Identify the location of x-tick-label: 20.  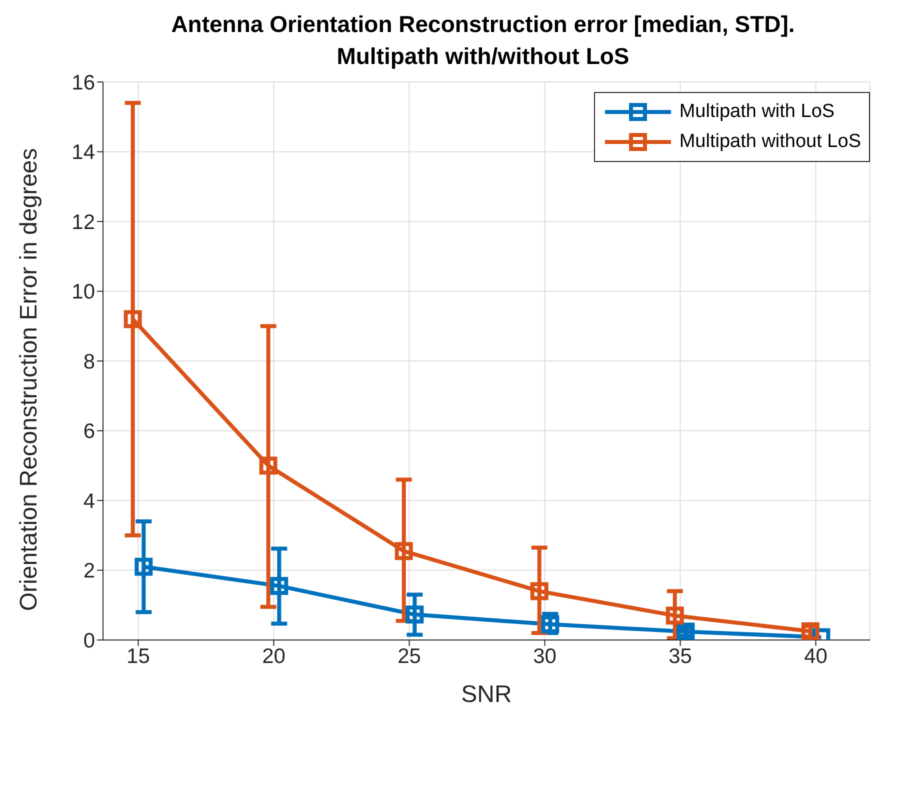
(274, 656).